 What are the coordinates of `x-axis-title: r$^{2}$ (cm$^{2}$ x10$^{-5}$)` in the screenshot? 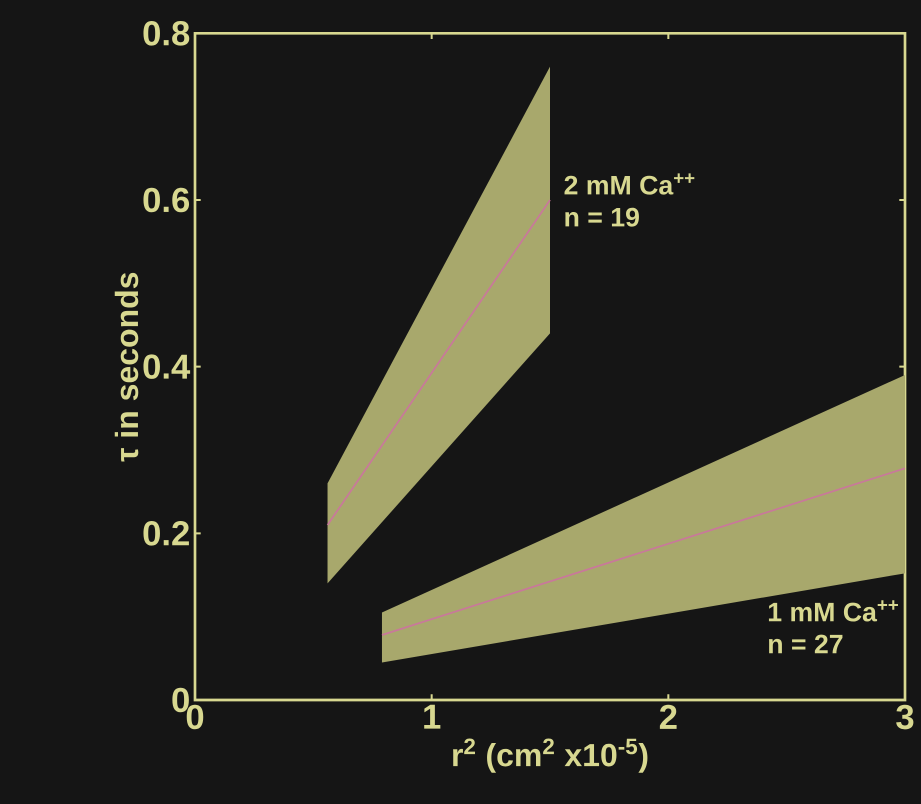 It's located at (550, 755).